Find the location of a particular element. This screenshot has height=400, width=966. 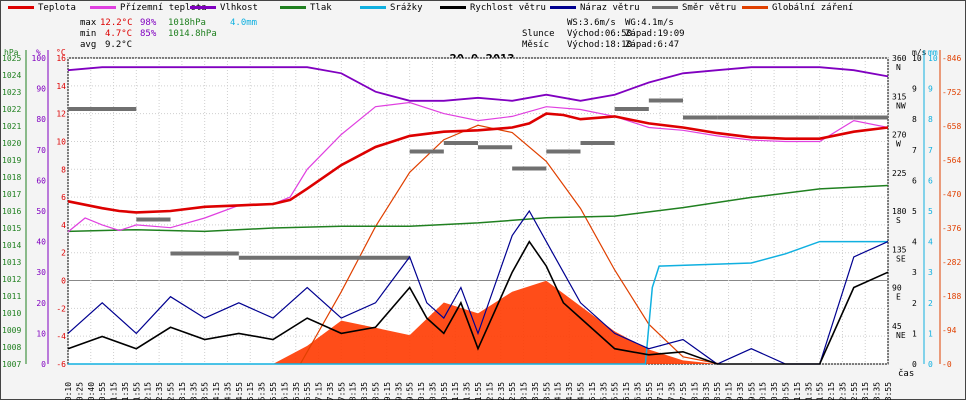

hpa-tick: 1014 is located at coordinates (11, 245).